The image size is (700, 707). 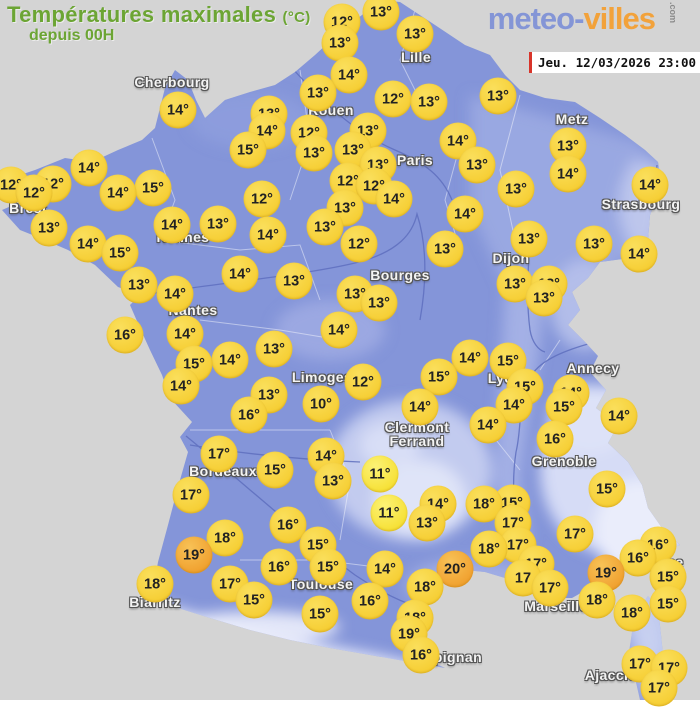 I want to click on temp-bubble: 10°, so click(x=321, y=404).